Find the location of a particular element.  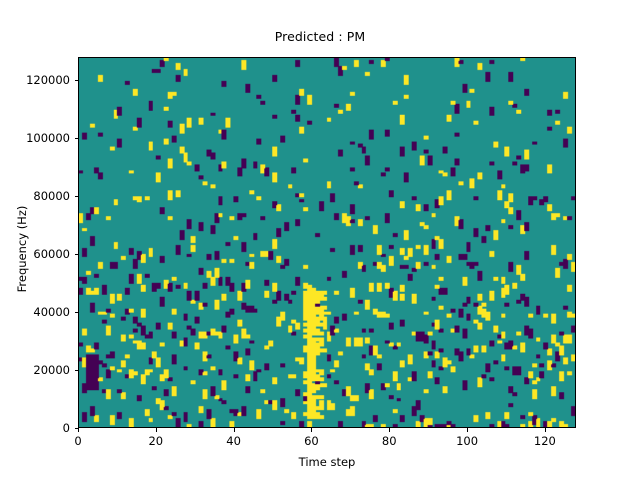

x-tick-label: 100 is located at coordinates (467, 441).